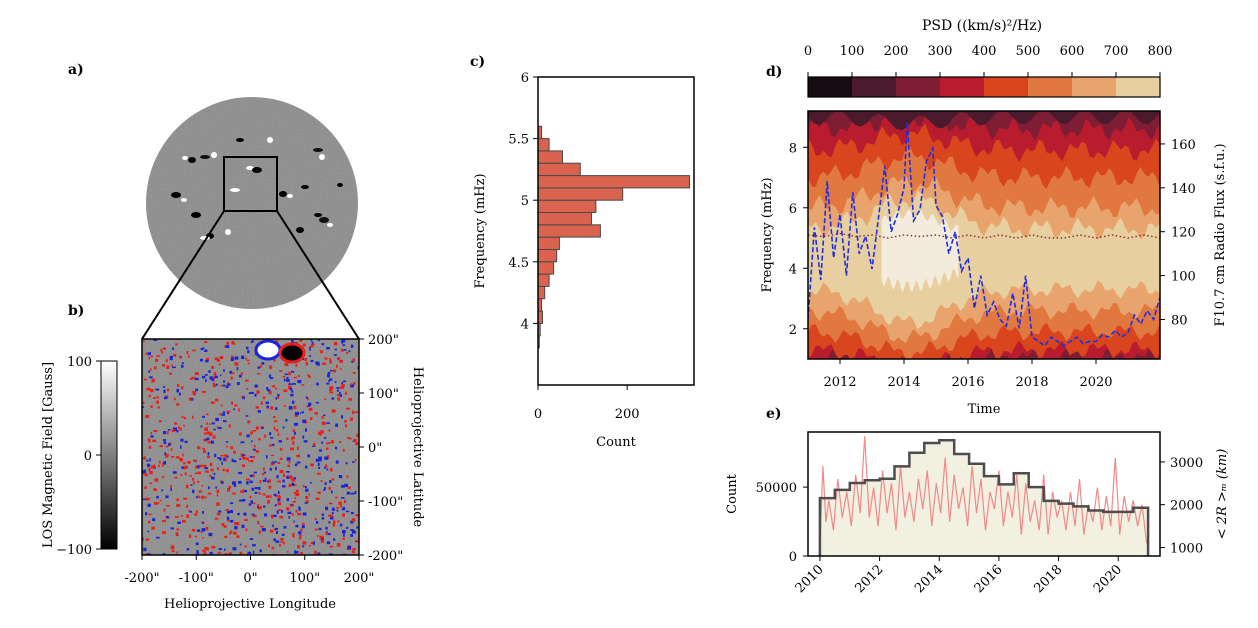 The height and width of the screenshot is (628, 1258). I want to click on d-frame, so click(984, 235).